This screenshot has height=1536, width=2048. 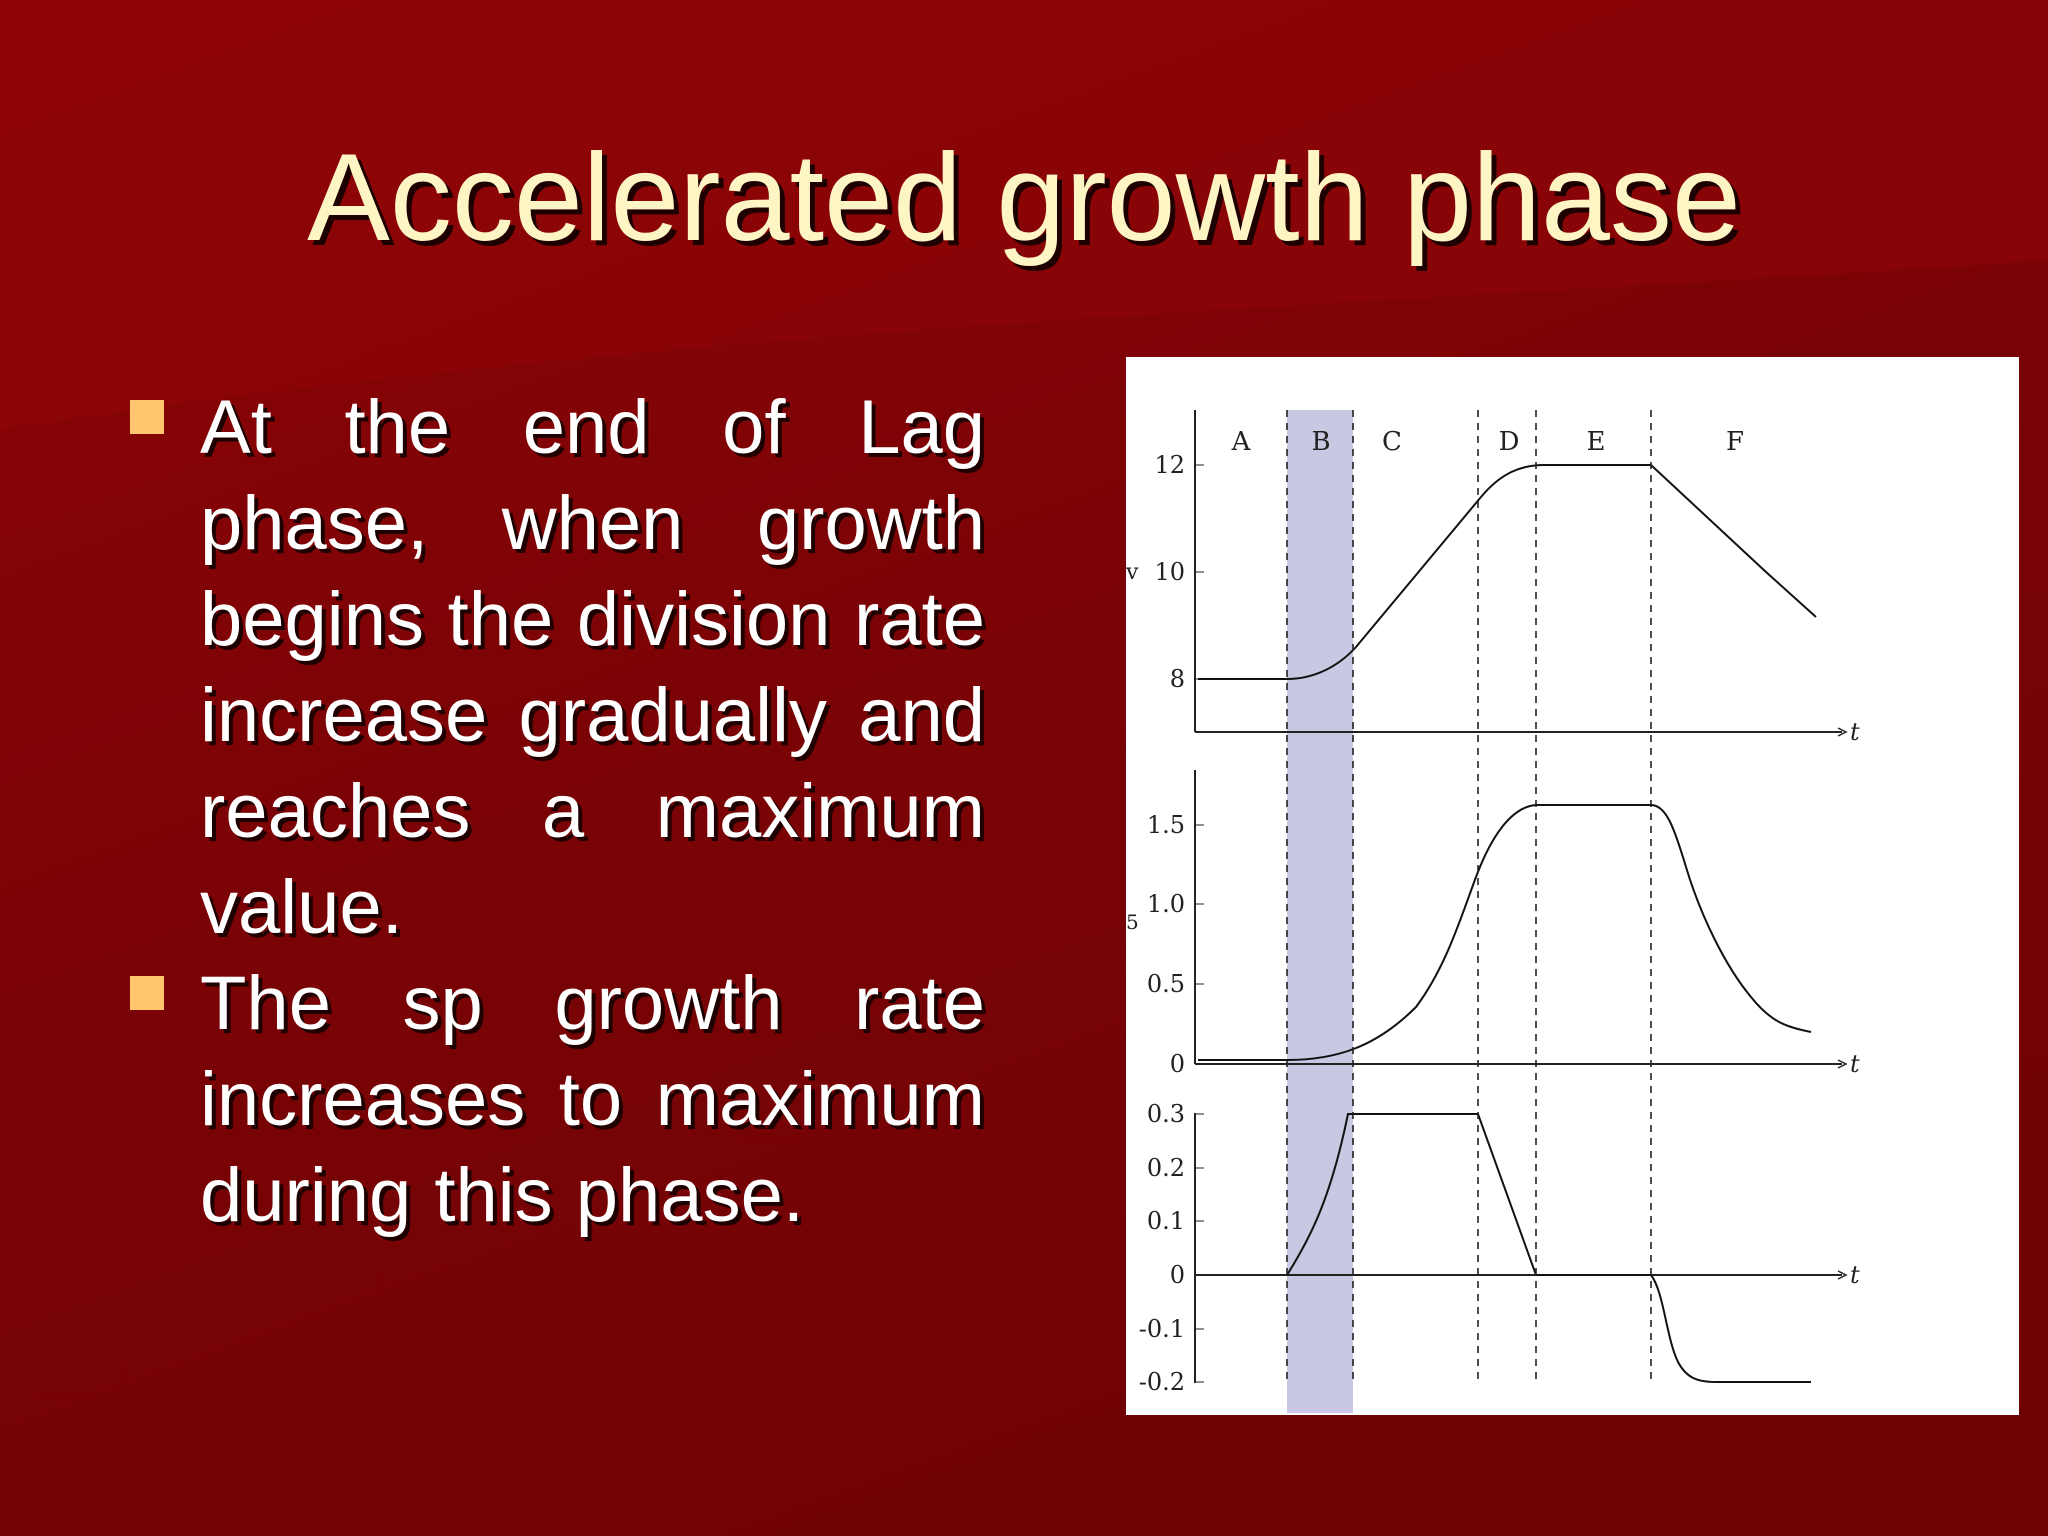 What do you see at coordinates (1177, 1275) in the screenshot?
I see `panel3-tick-label: 0` at bounding box center [1177, 1275].